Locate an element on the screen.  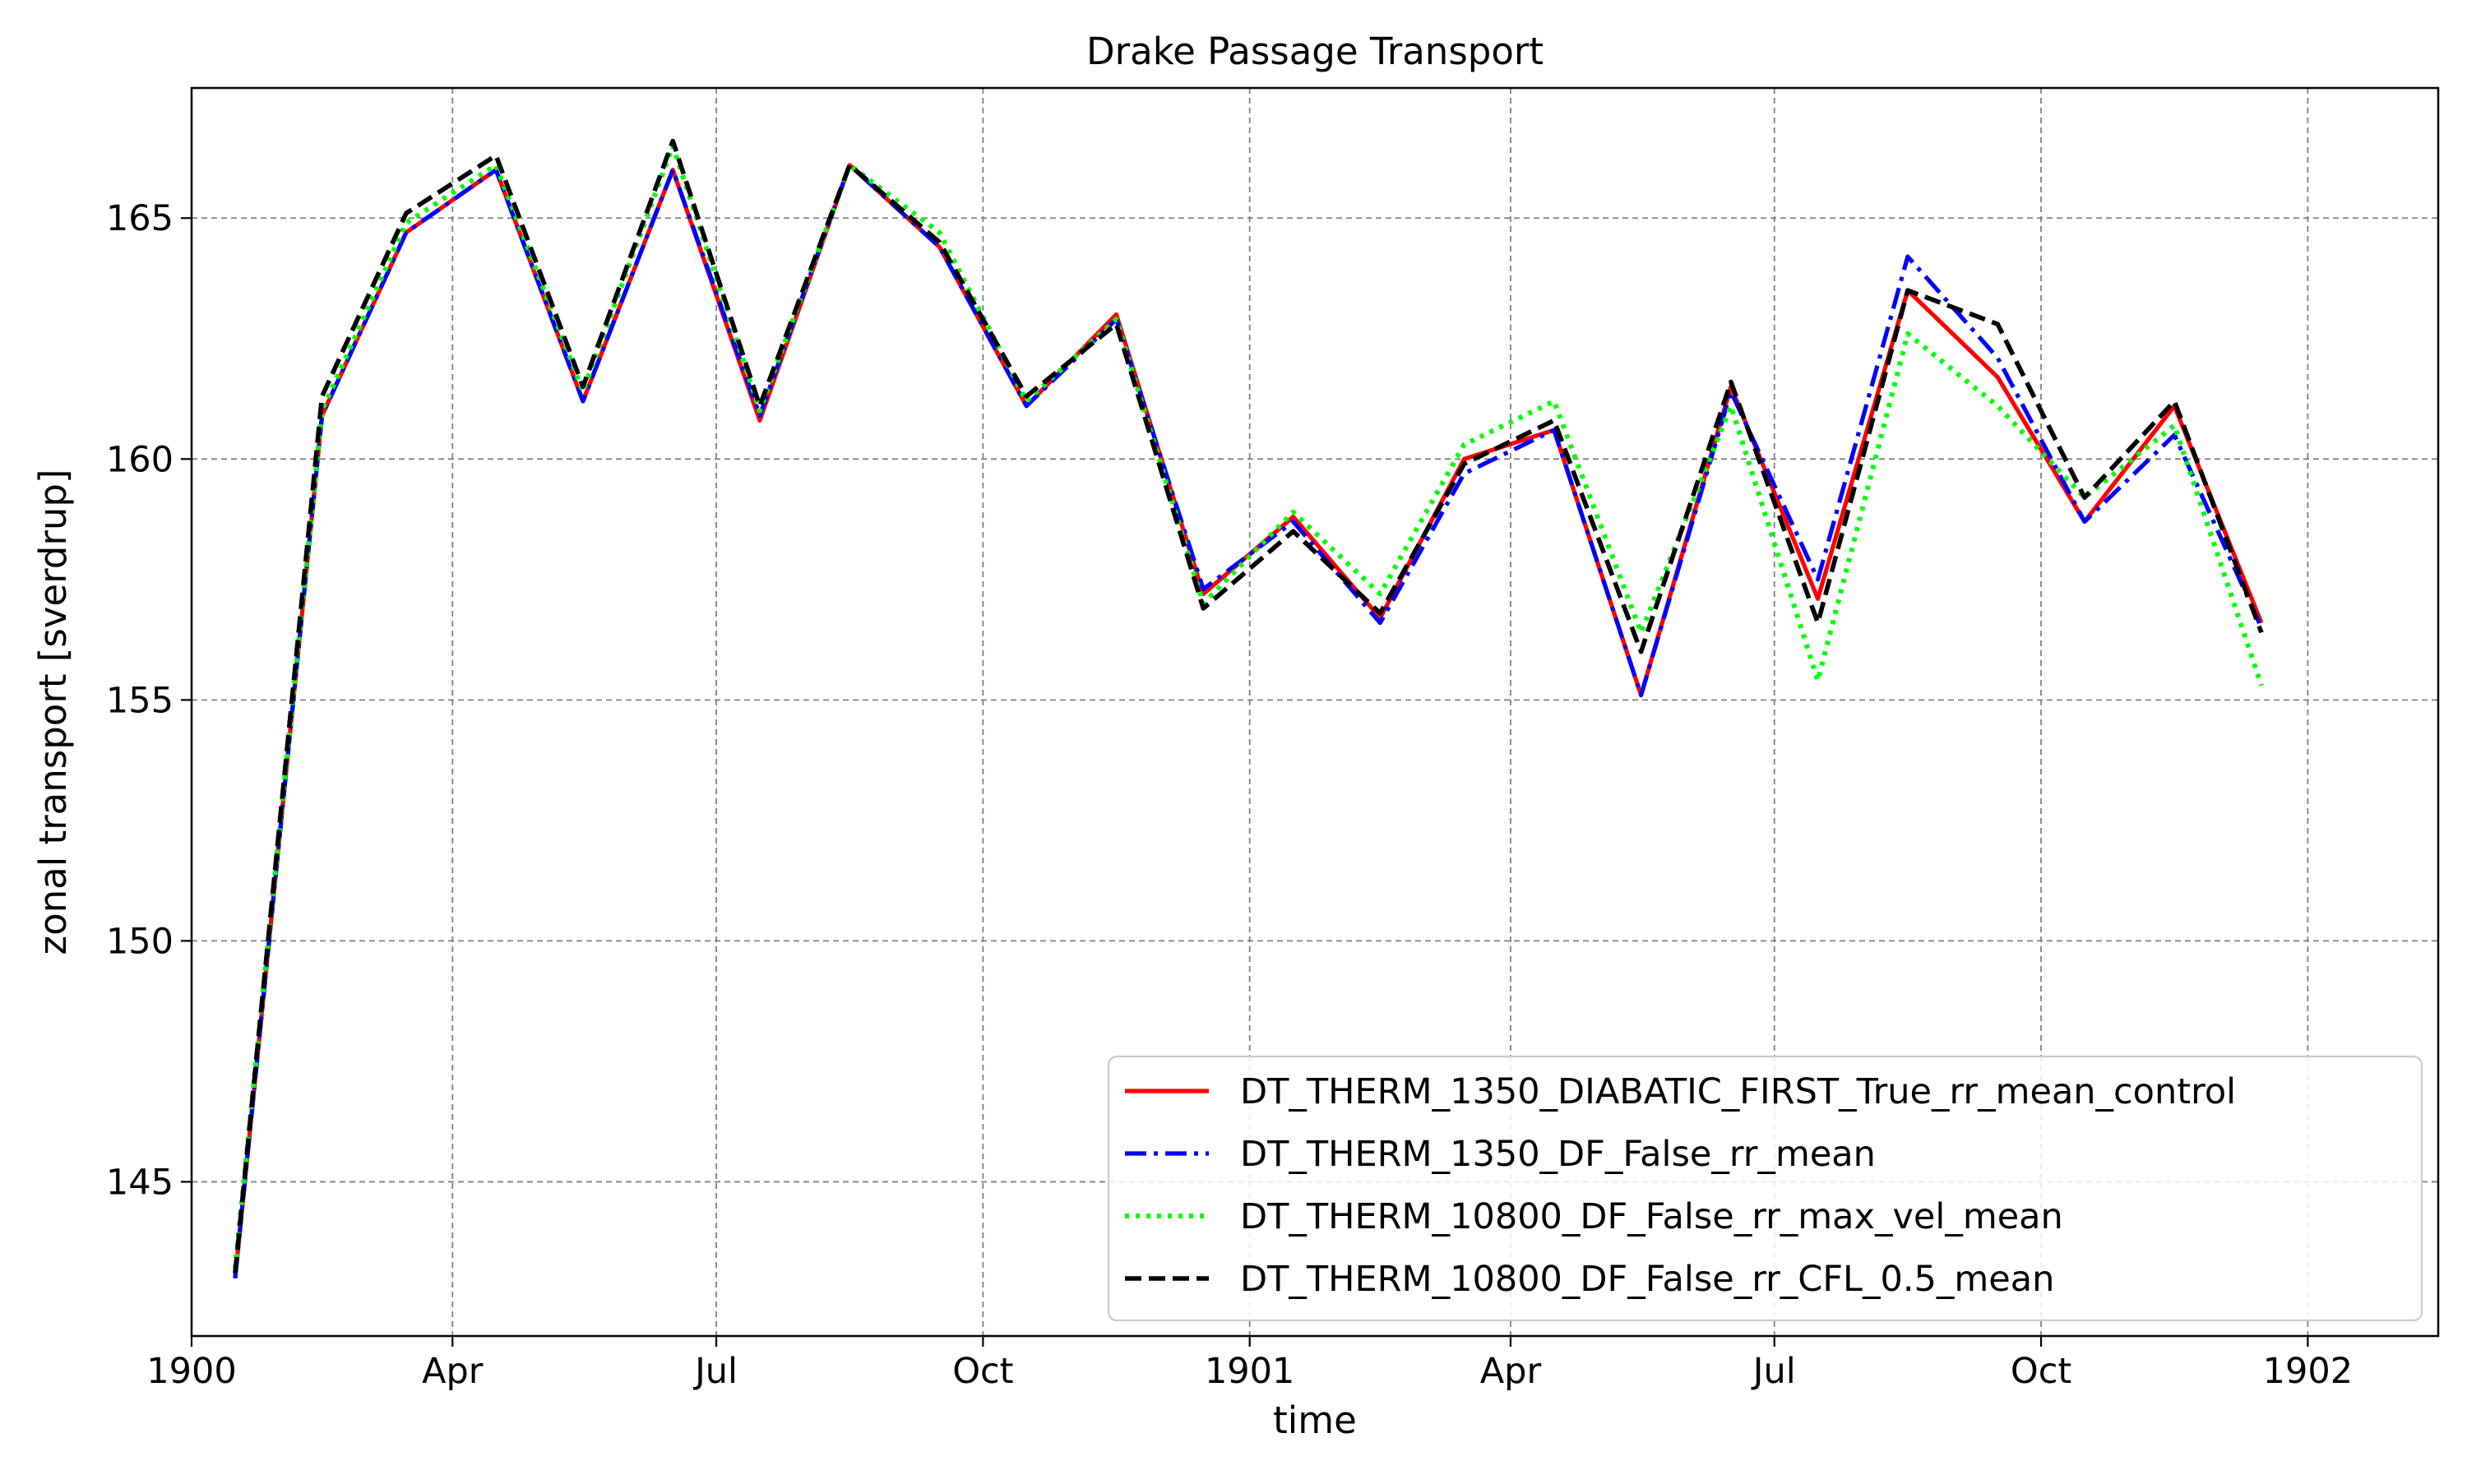
y-tick-label: 145 is located at coordinates (140, 1182).